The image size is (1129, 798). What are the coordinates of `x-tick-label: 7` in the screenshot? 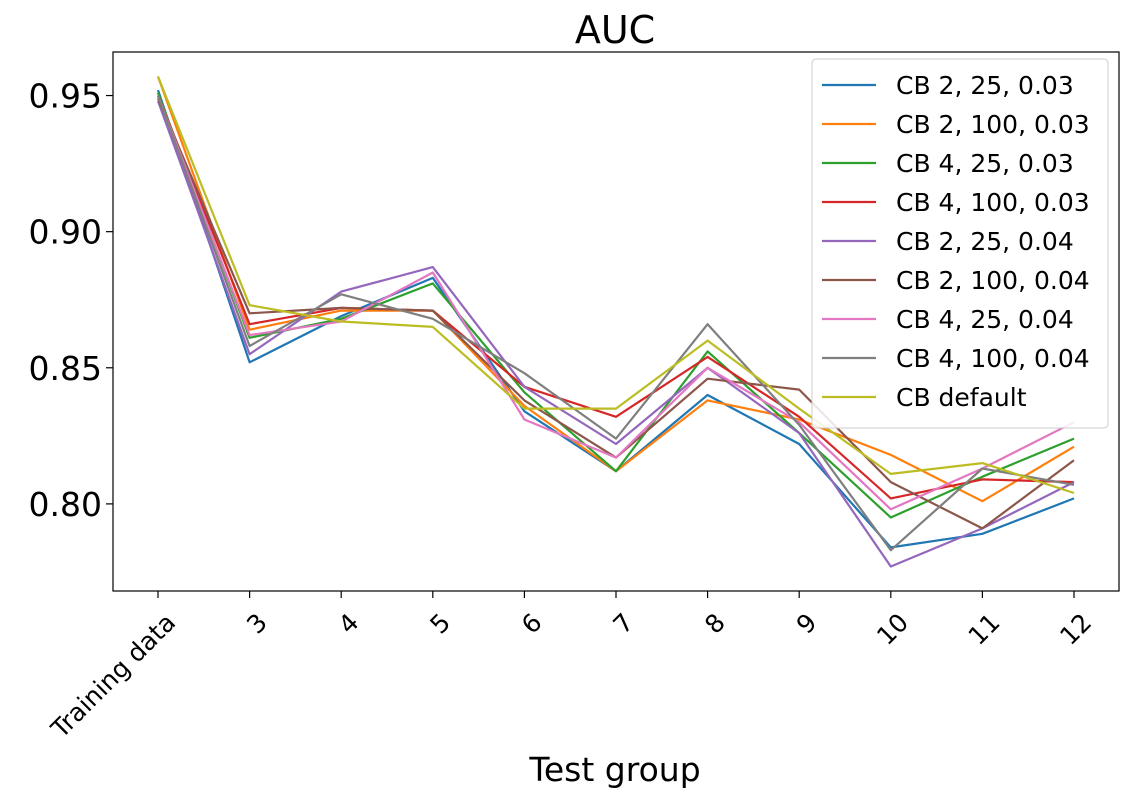 It's located at (624, 624).